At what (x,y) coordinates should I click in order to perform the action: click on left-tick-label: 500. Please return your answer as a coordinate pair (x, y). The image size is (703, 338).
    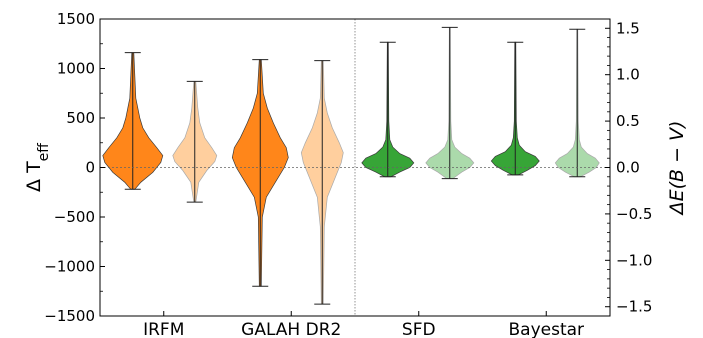
    Looking at the image, I should click on (80, 118).